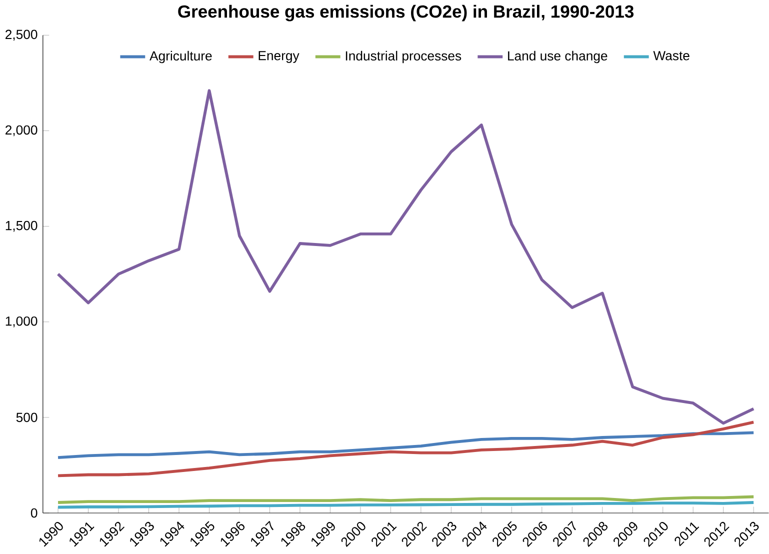 The image size is (769, 554). Describe the element at coordinates (27, 417) in the screenshot. I see `y-tick-label: 500` at that location.